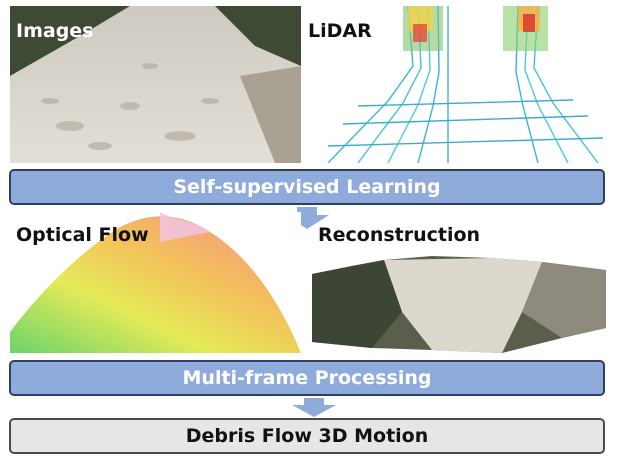 This screenshot has height=462, width=619. I want to click on images-label: Images, so click(55, 31).